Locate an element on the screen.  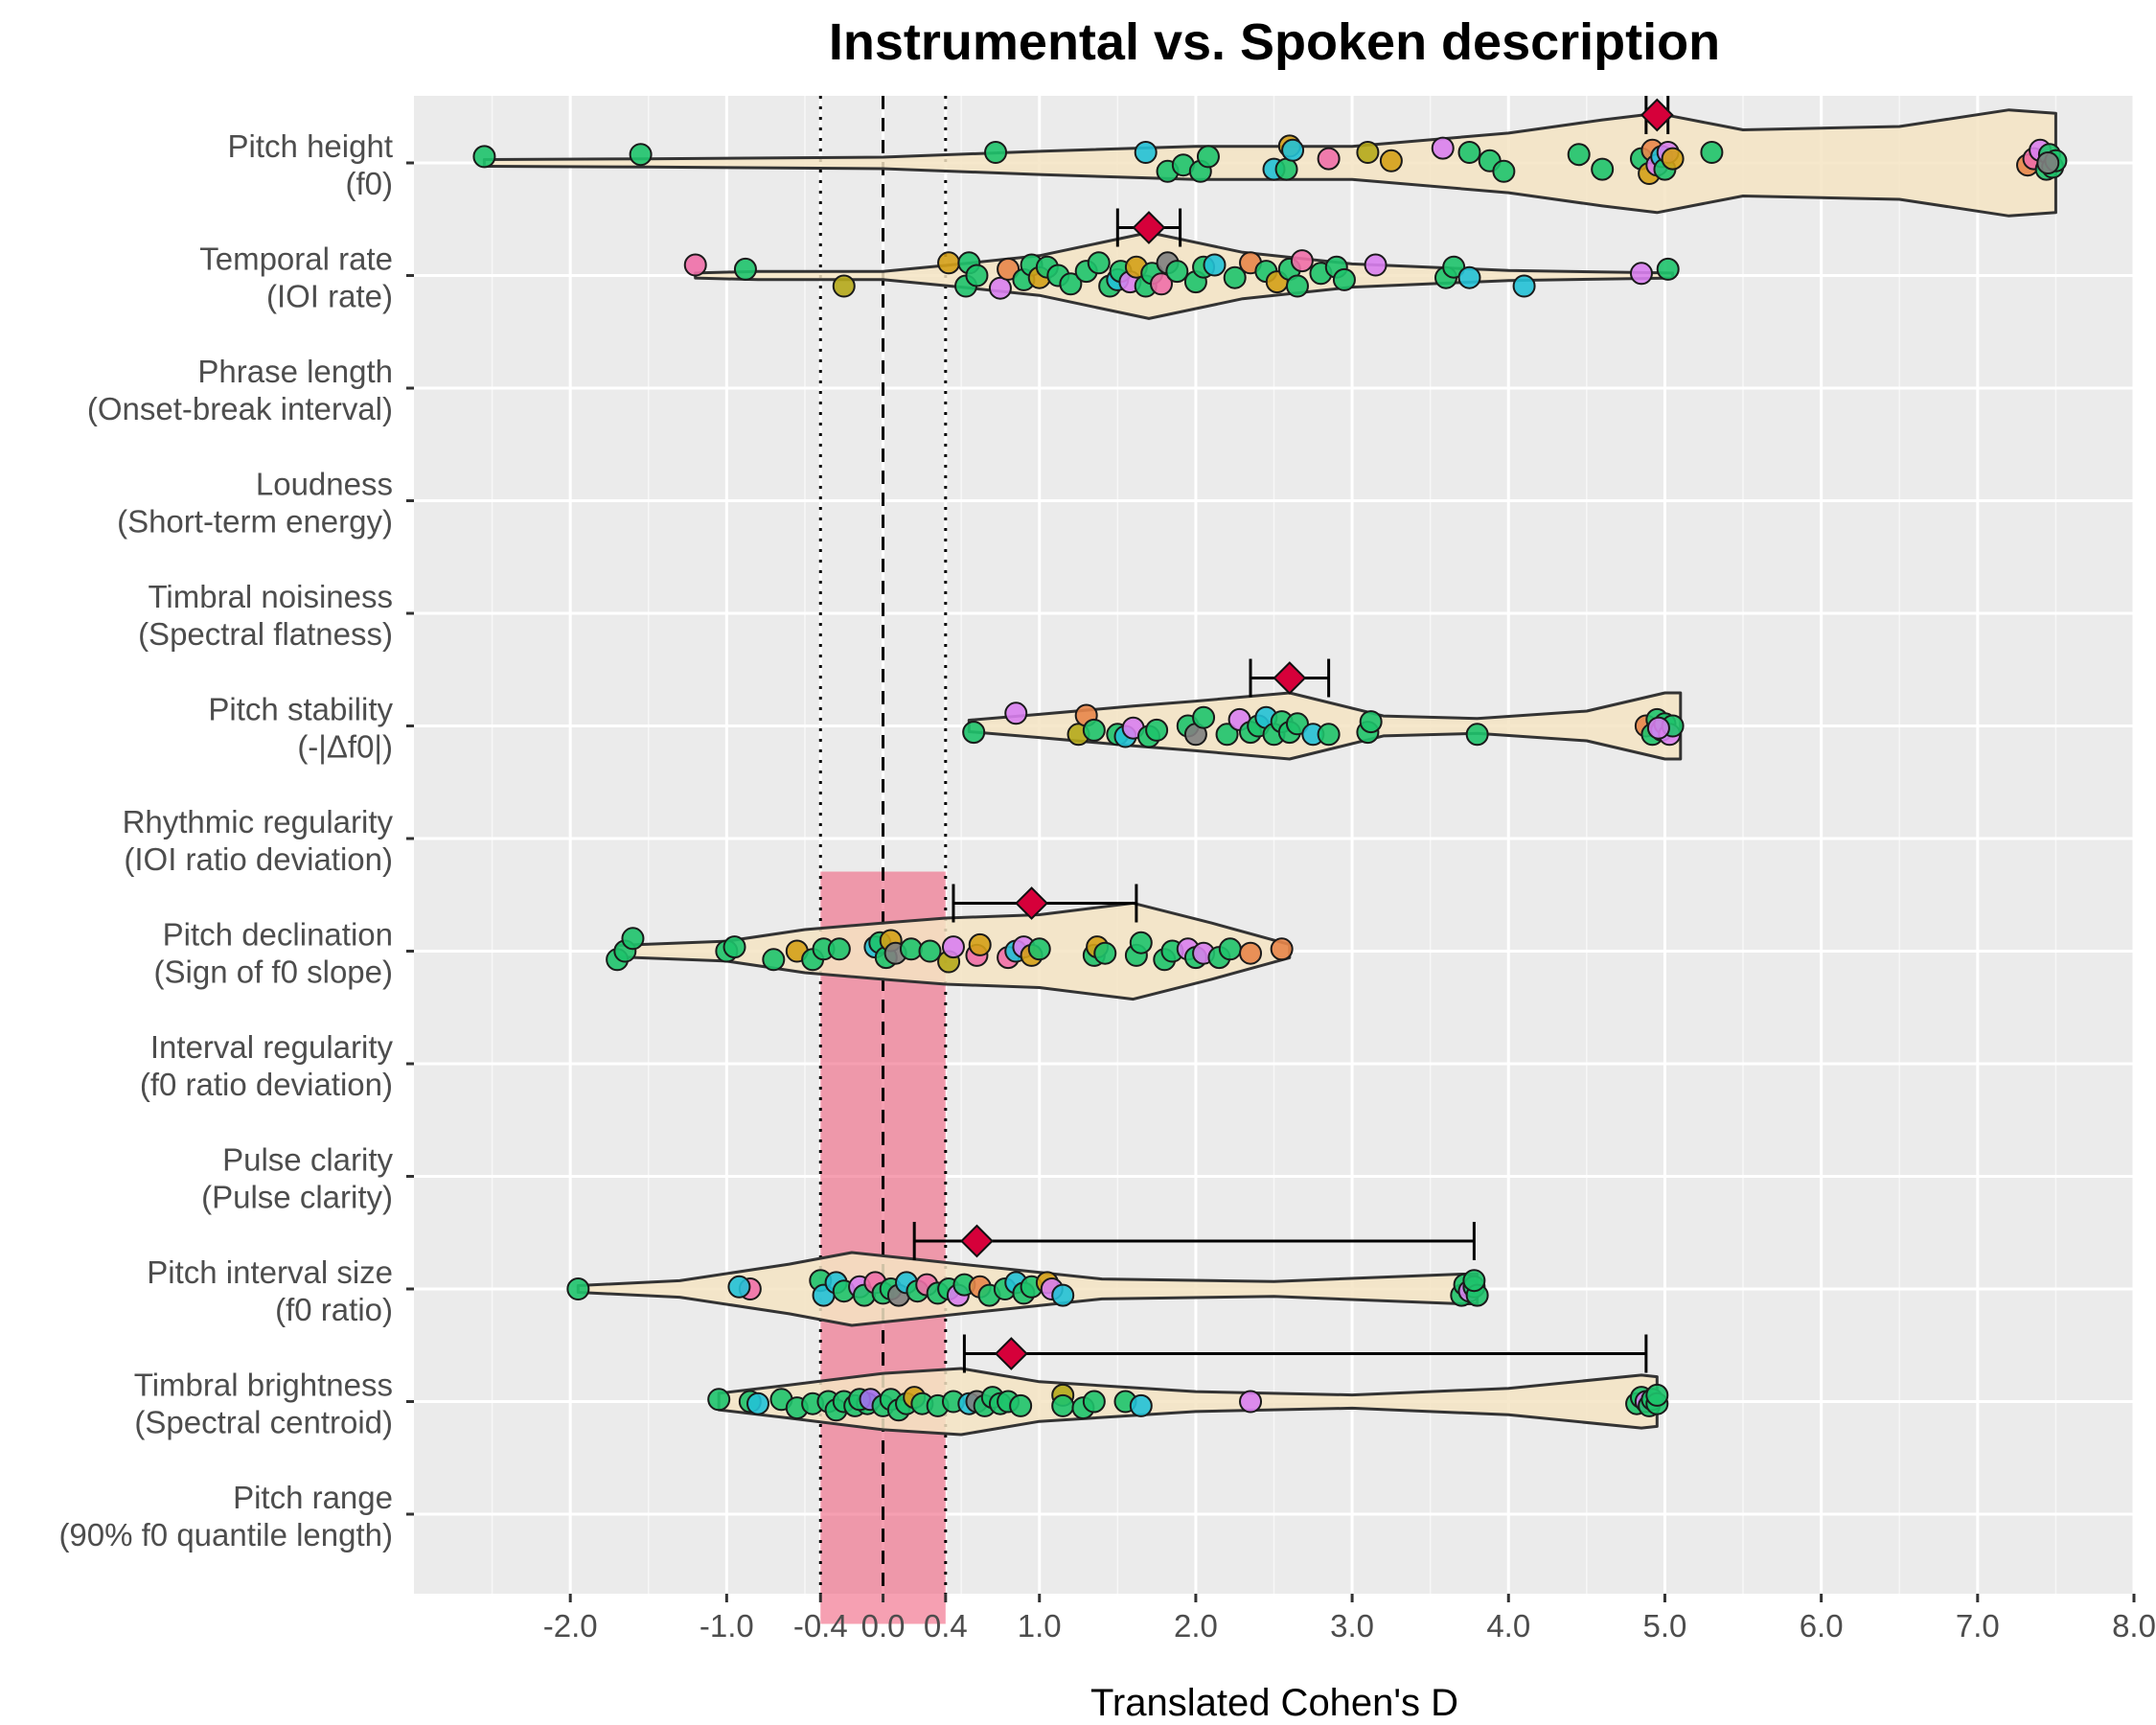
category-label: Pitch interval size is located at coordinates (270, 1272).